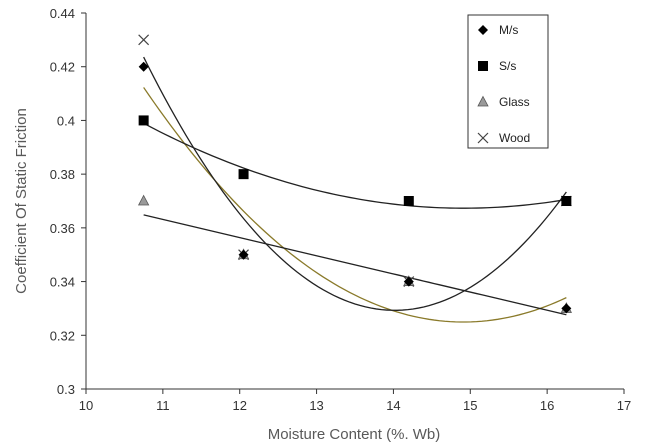 This screenshot has width=646, height=445. Describe the element at coordinates (624, 405) in the screenshot. I see `x-tick-label: 17` at that location.